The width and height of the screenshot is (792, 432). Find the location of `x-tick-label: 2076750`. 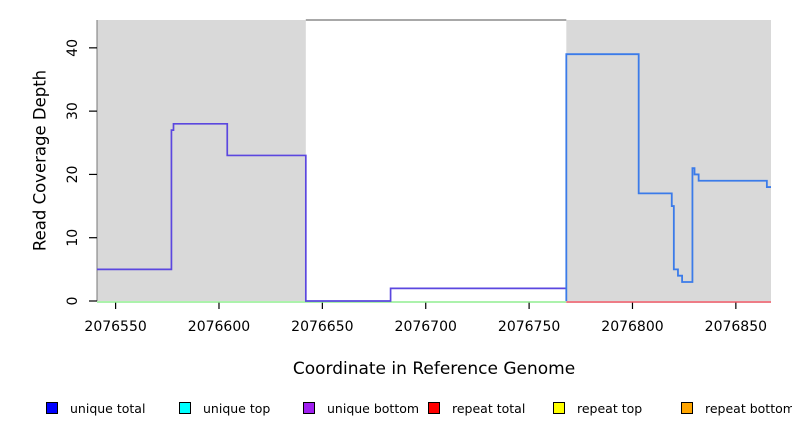

x-tick-label: 2076750 is located at coordinates (529, 327).